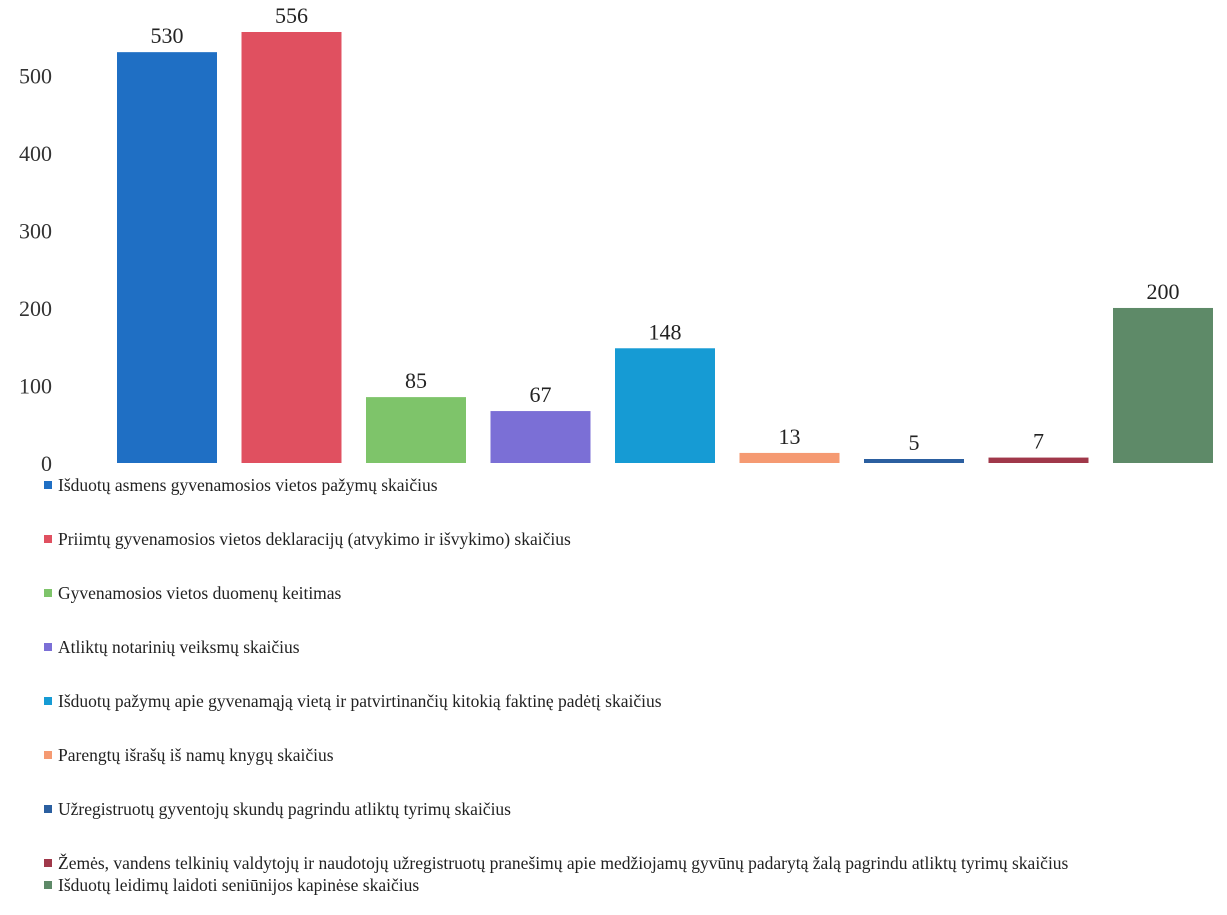  Describe the element at coordinates (35, 385) in the screenshot. I see `y-tick-label: 100` at that location.